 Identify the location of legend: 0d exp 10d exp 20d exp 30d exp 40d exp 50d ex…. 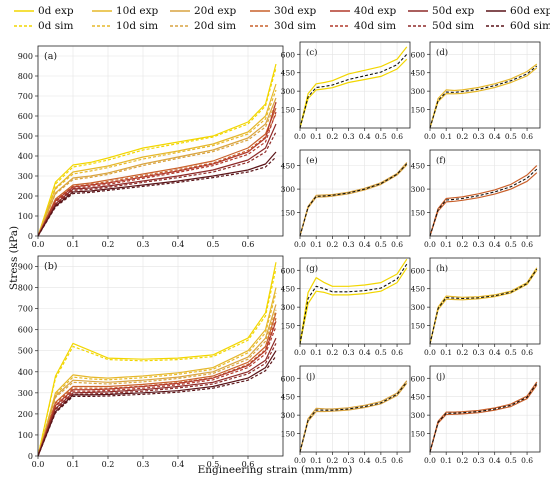
(275, 18).